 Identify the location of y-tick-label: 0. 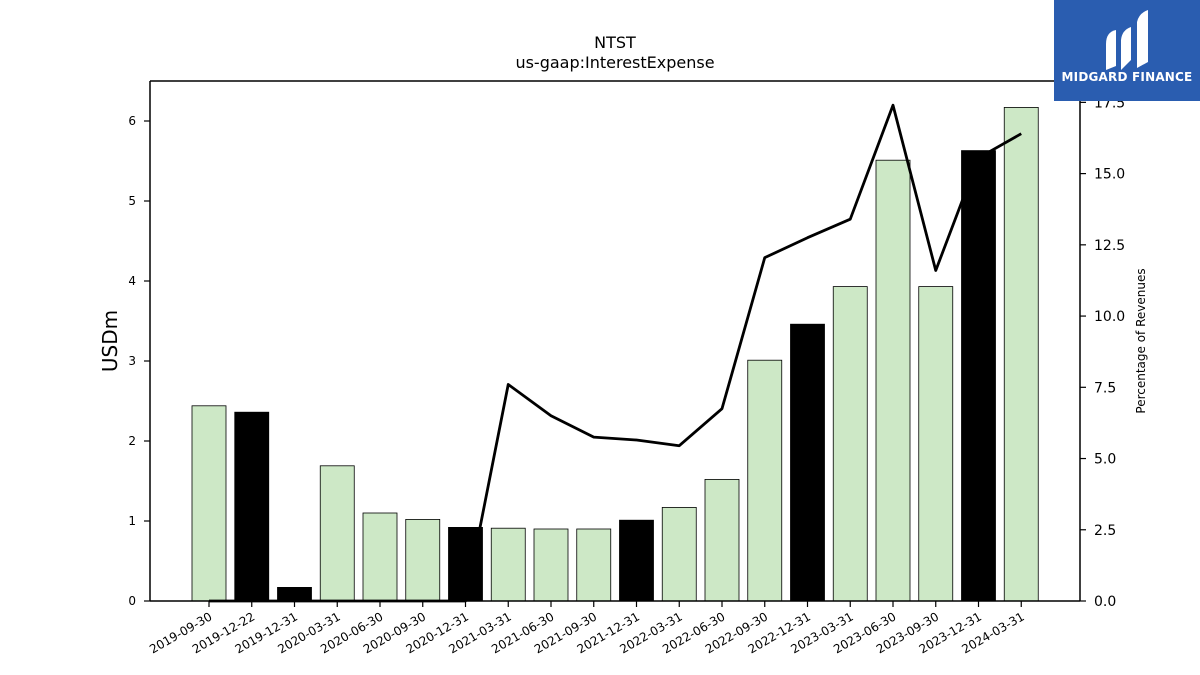
(132, 601).